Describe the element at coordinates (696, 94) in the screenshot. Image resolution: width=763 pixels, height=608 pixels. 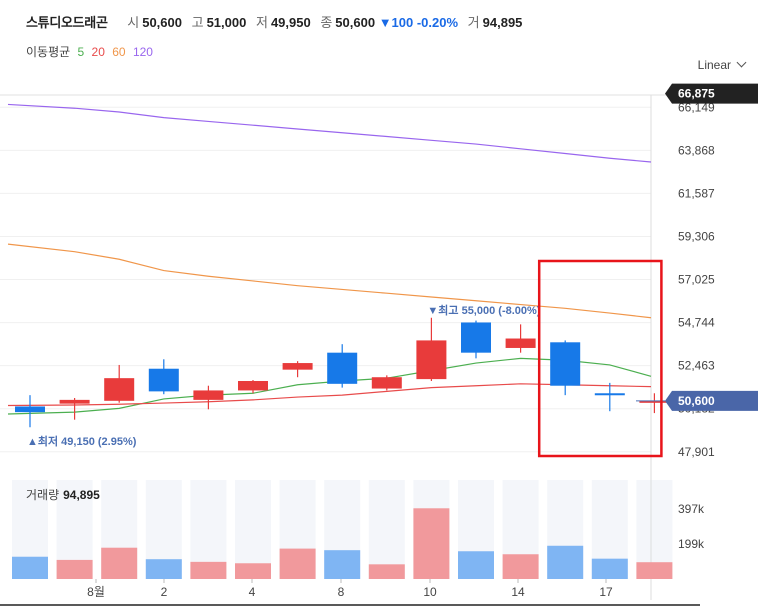
I see `high-price-tag-label: 66,875` at that location.